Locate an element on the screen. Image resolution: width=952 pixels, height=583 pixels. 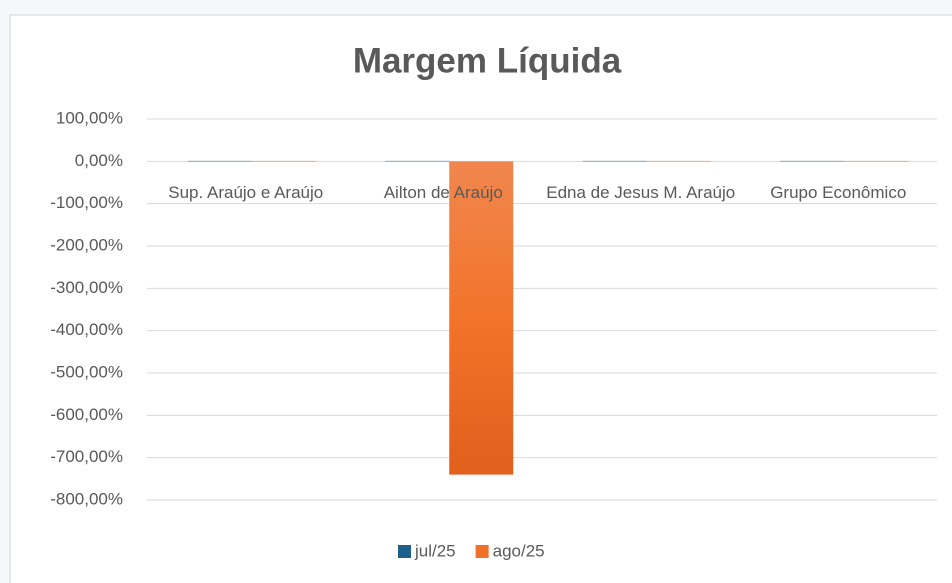
legend-label: ago/25 is located at coordinates (519, 550).